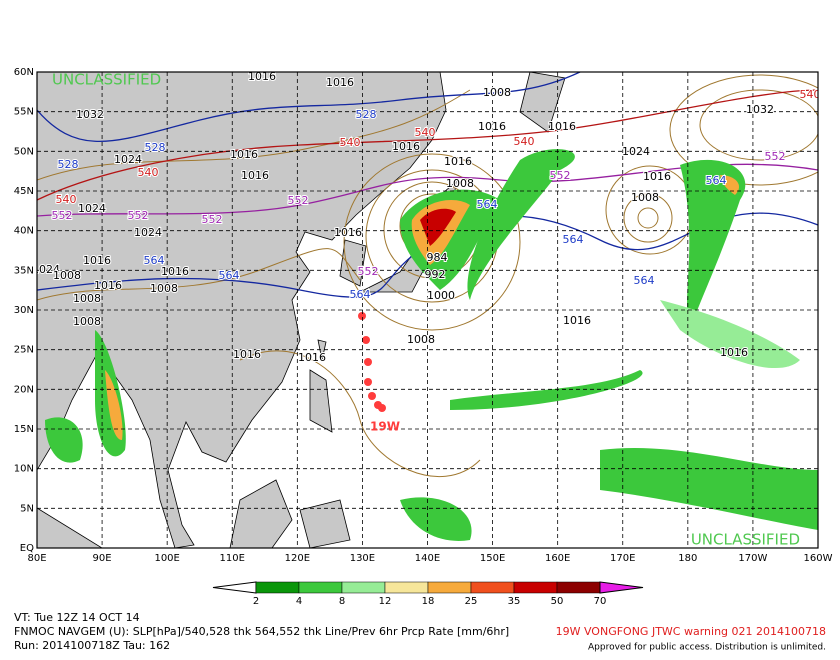 This screenshot has width=840, height=660. What do you see at coordinates (256, 601) in the screenshot?
I see `colorbar-label: 2` at bounding box center [256, 601].